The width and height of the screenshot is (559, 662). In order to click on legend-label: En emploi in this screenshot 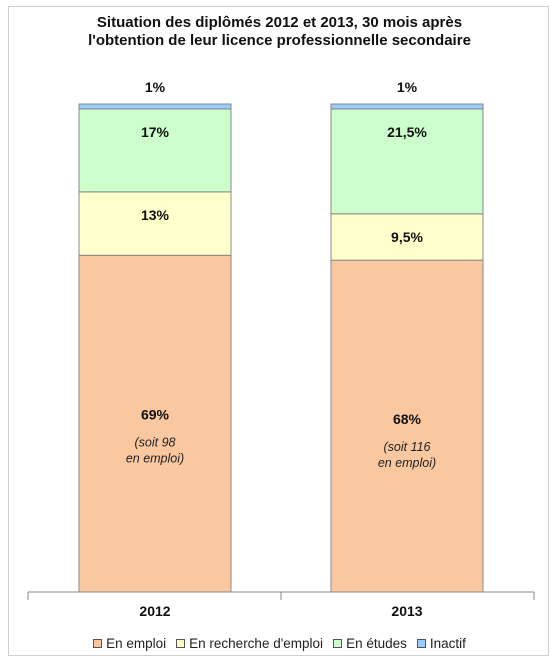, I will do `click(136, 643)`.